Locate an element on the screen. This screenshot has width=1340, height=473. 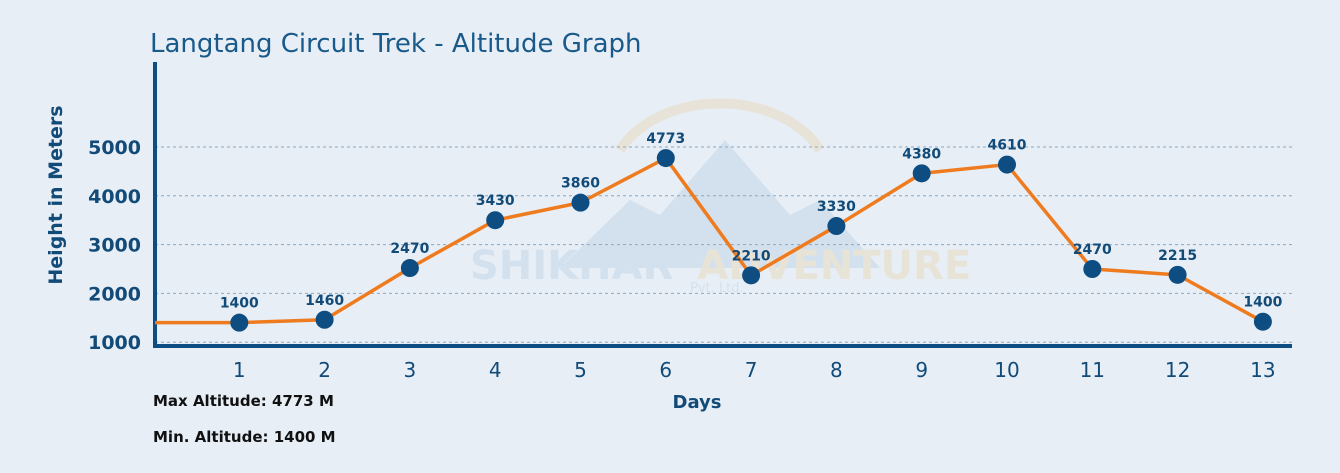
y-tick-label: 2000 is located at coordinates (114, 294).